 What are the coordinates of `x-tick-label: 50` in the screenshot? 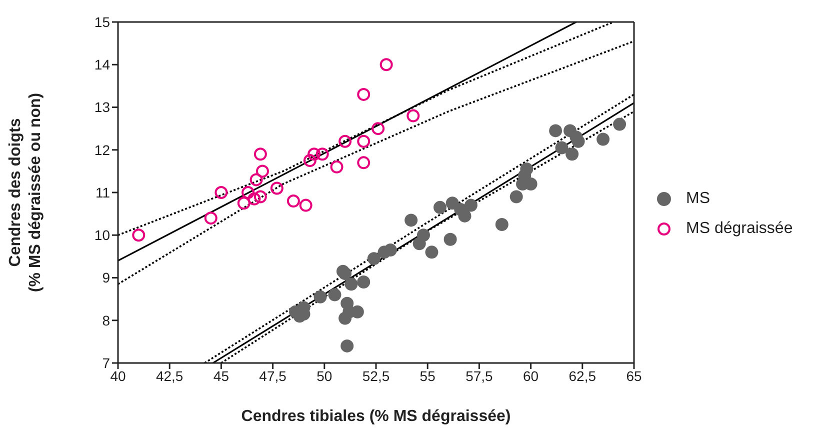 It's located at (324, 376).